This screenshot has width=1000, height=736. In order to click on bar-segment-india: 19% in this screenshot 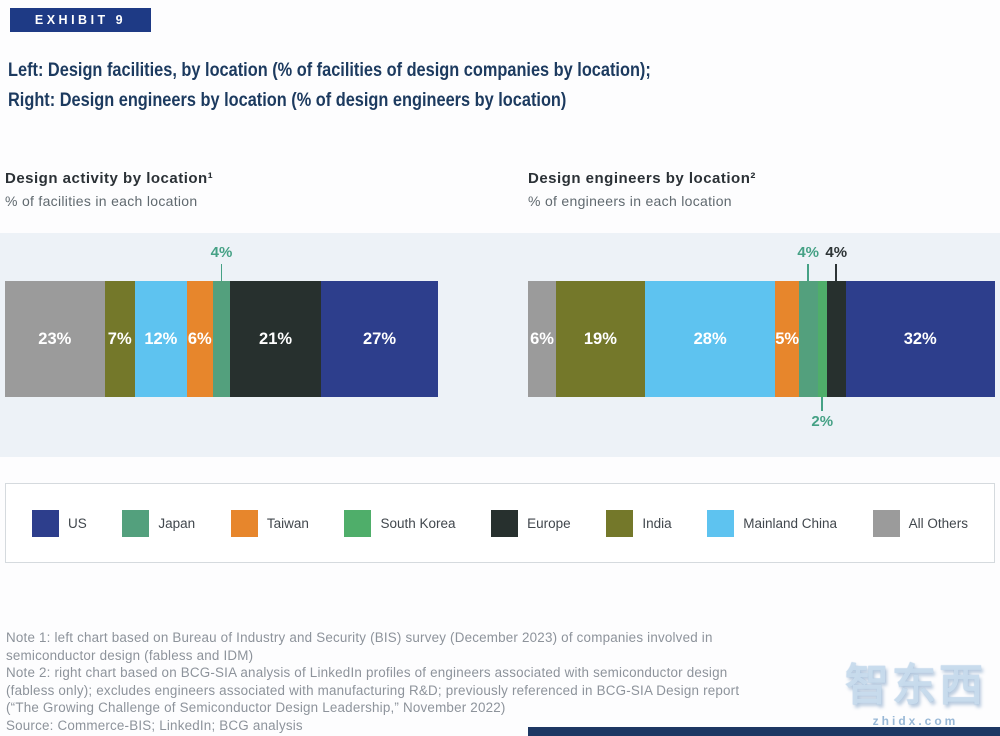, I will do `click(600, 339)`.